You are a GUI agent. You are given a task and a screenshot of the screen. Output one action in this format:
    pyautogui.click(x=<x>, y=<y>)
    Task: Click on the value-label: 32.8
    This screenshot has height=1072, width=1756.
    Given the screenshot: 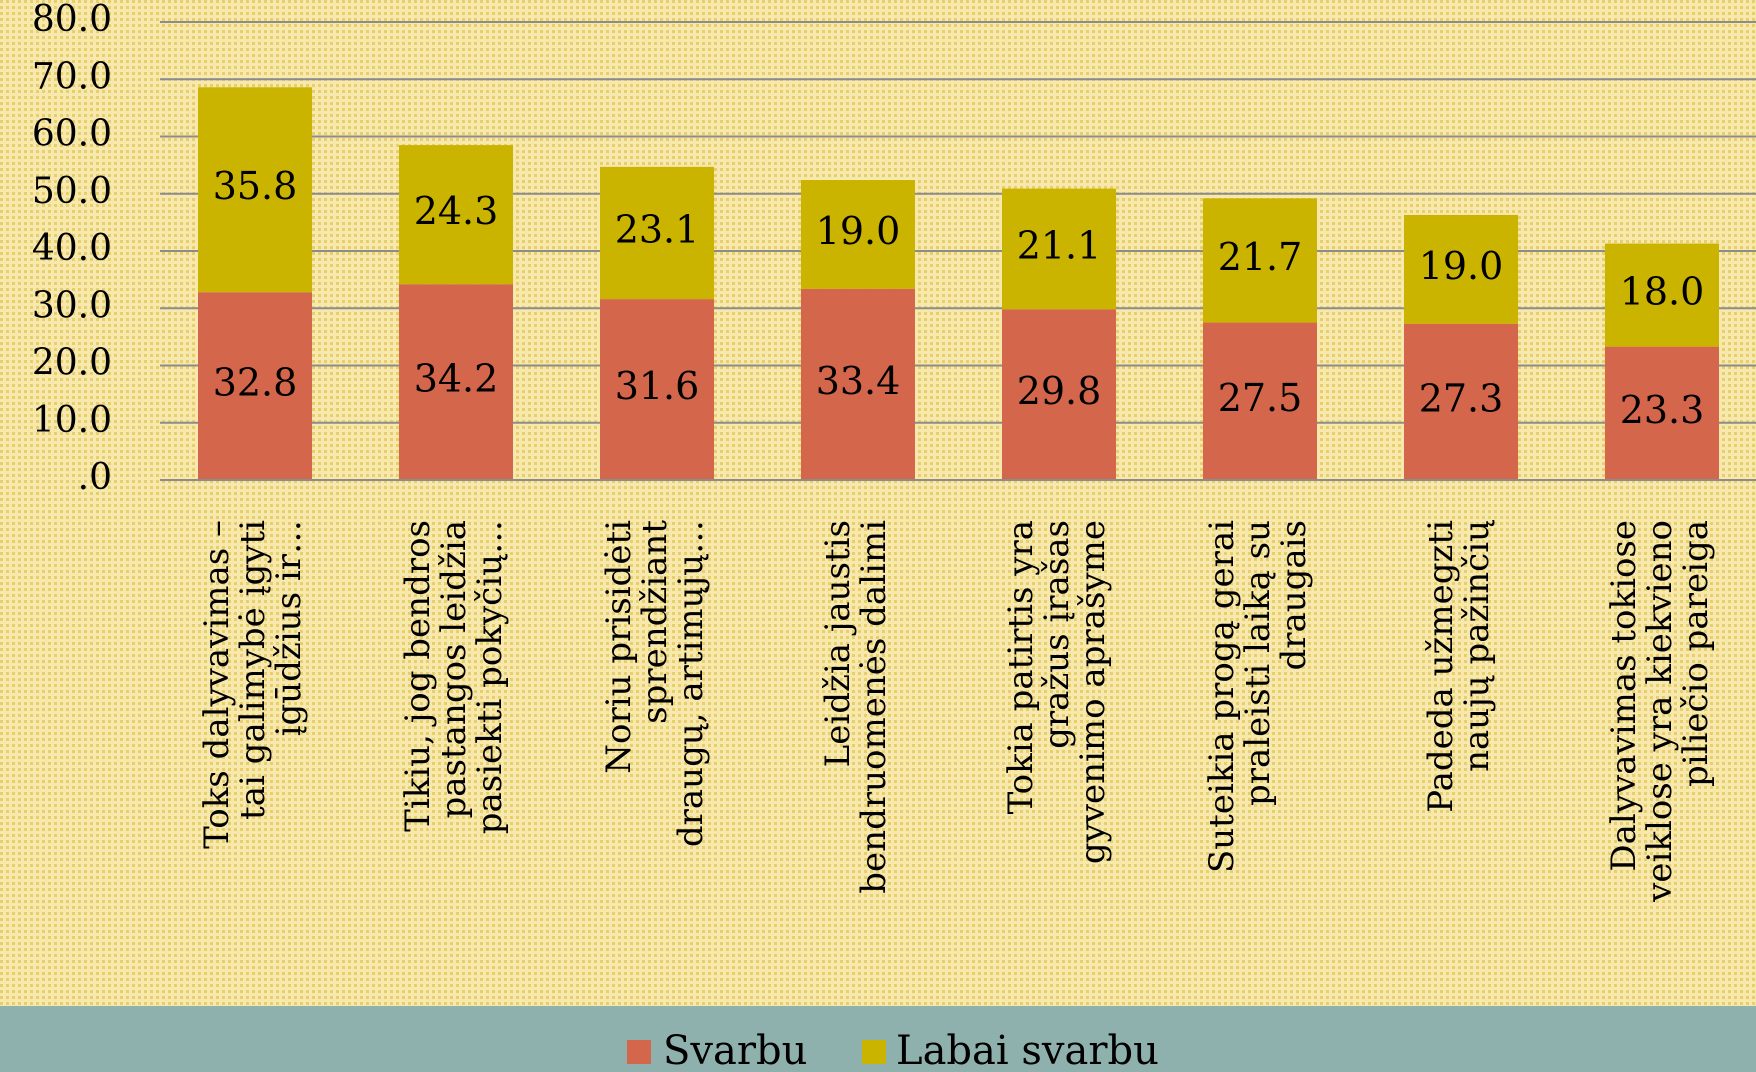 What is the action you would take?
    pyautogui.click(x=255, y=383)
    